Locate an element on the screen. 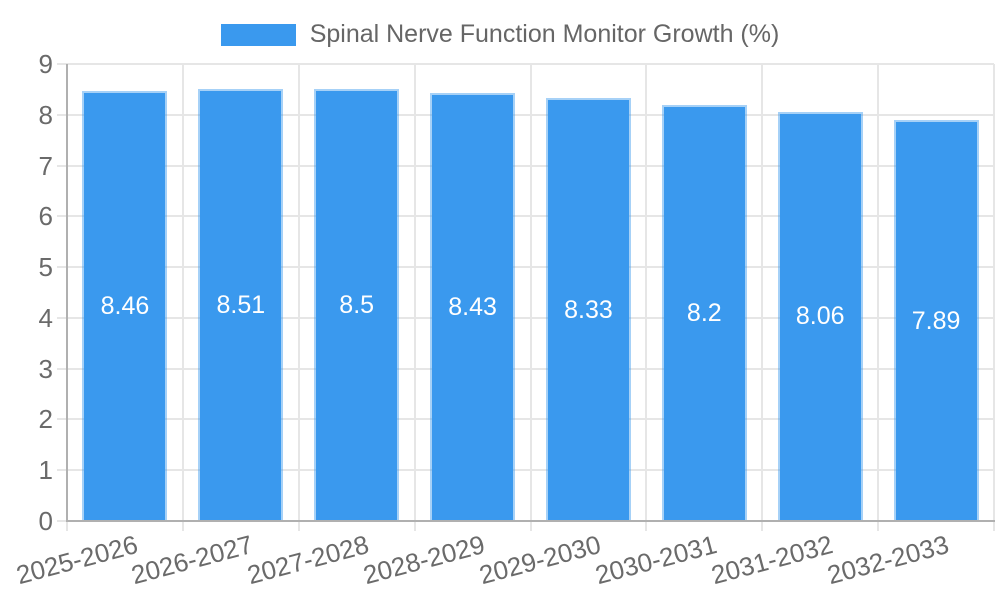 The width and height of the screenshot is (1000, 600). x-axis-tick-label: 2027-2028 is located at coordinates (308, 560).